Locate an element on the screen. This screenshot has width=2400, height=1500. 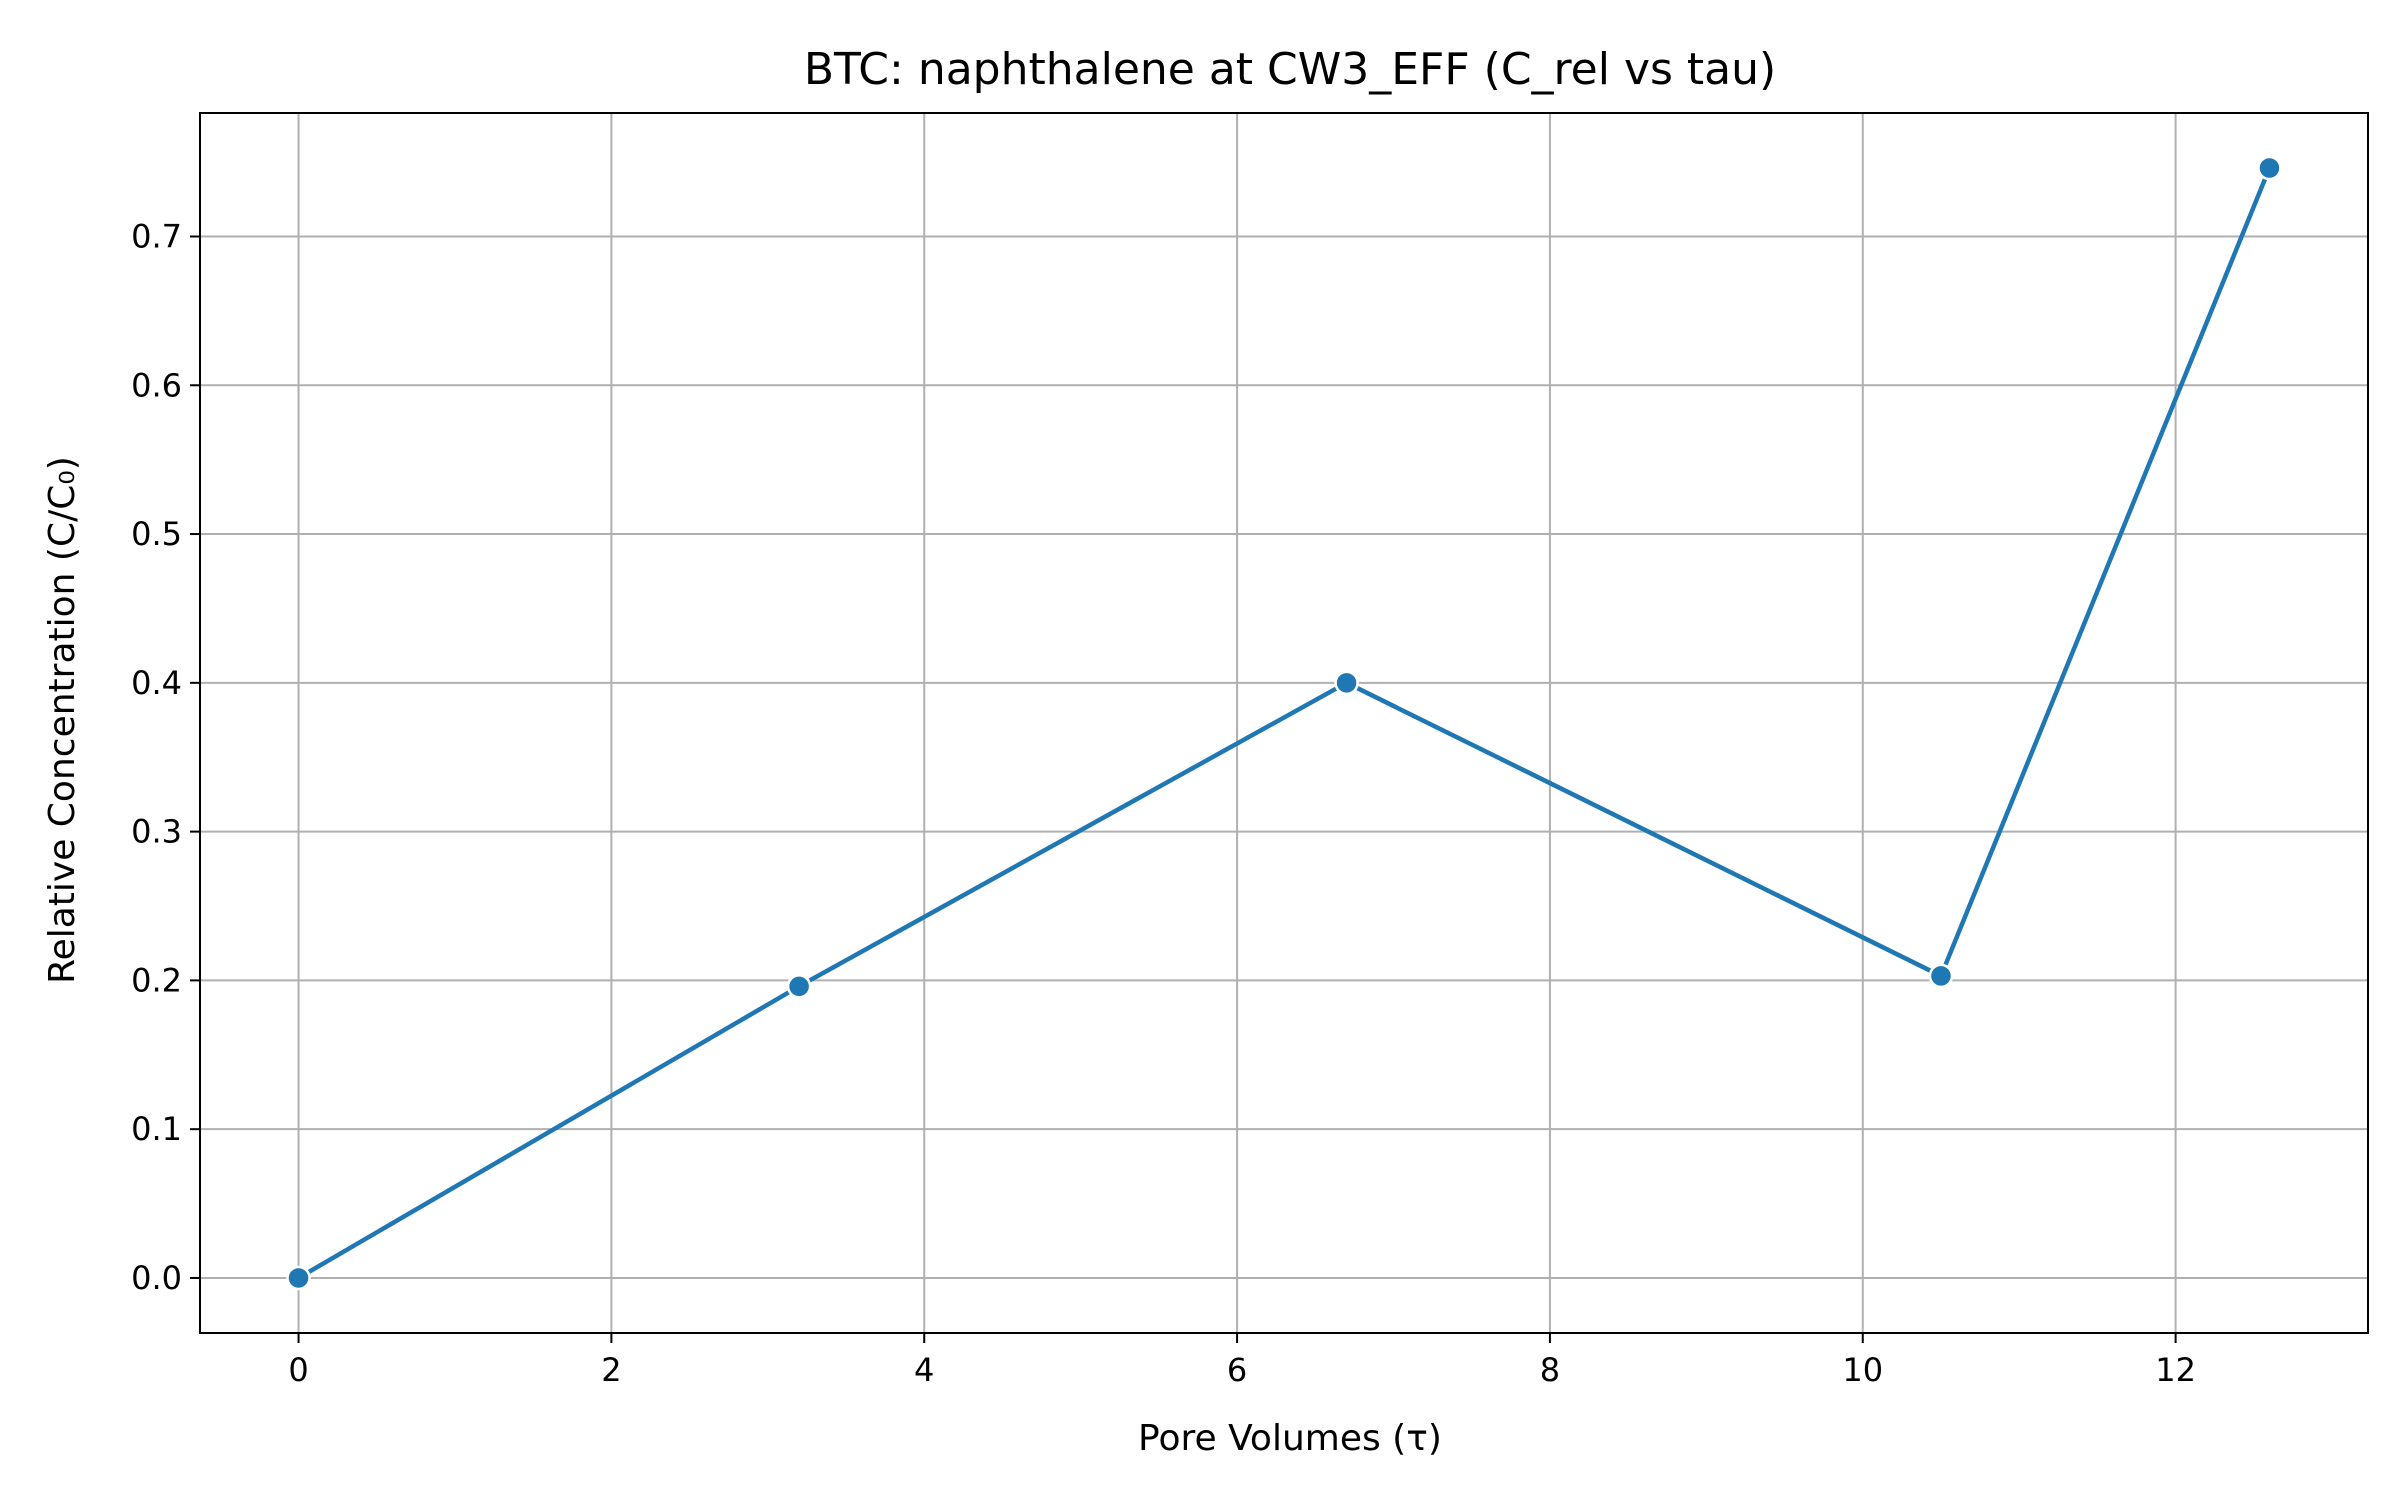
y-tick-label: 0.6 is located at coordinates (156, 385).